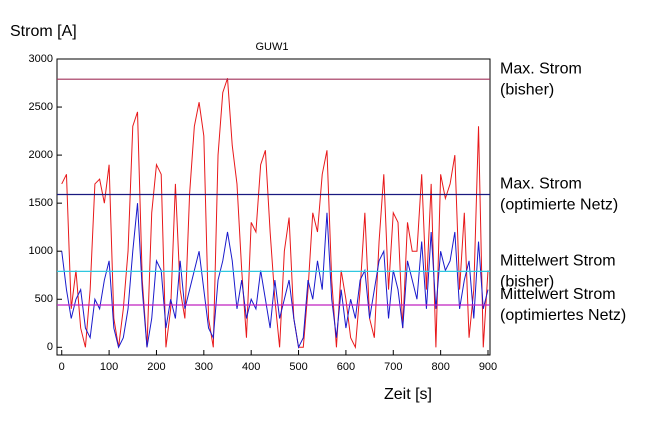 The image size is (650, 431). What do you see at coordinates (43, 31) in the screenshot?
I see `y-axis-label: Strom [A]` at bounding box center [43, 31].